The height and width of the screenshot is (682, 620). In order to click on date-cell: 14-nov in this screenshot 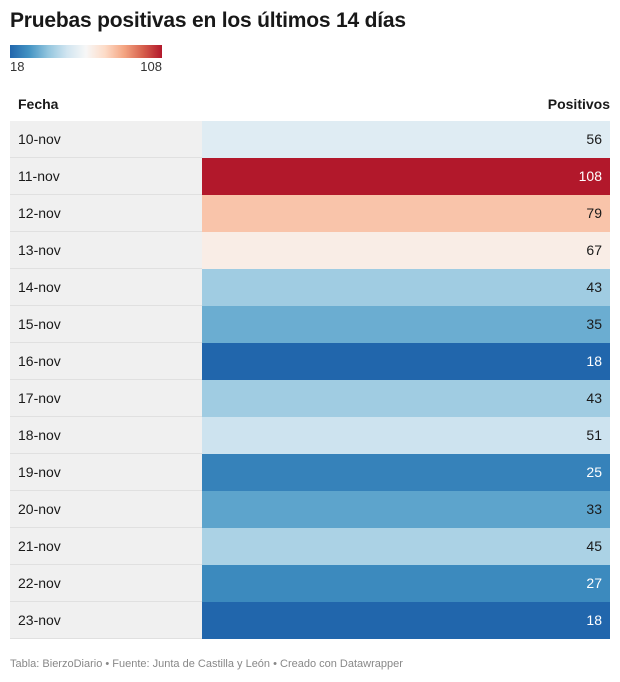, I will do `click(106, 287)`.